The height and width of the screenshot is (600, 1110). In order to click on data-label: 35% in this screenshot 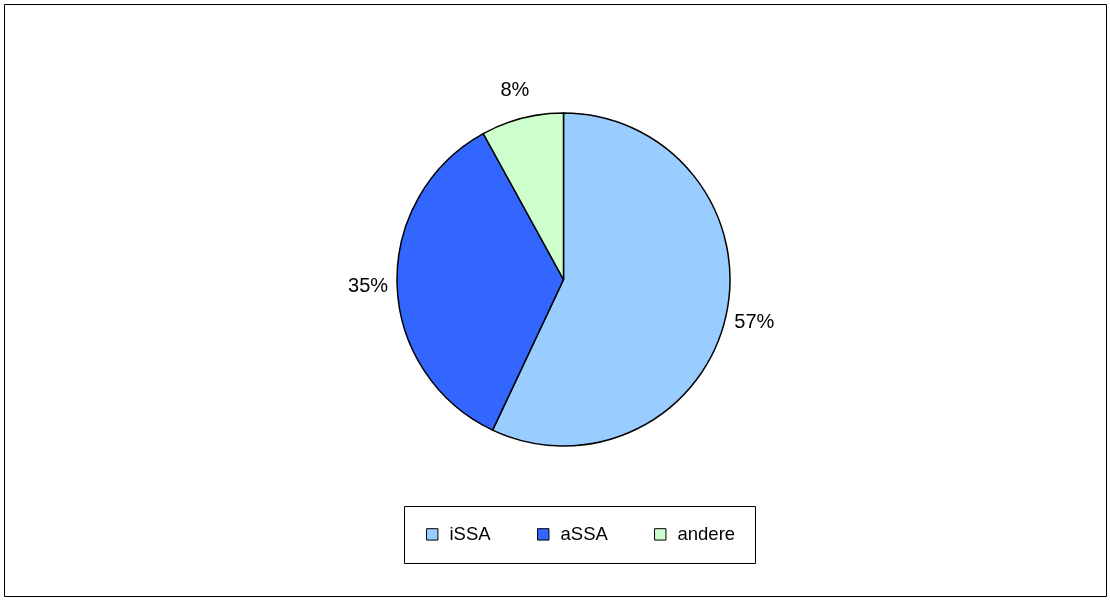, I will do `click(368, 284)`.